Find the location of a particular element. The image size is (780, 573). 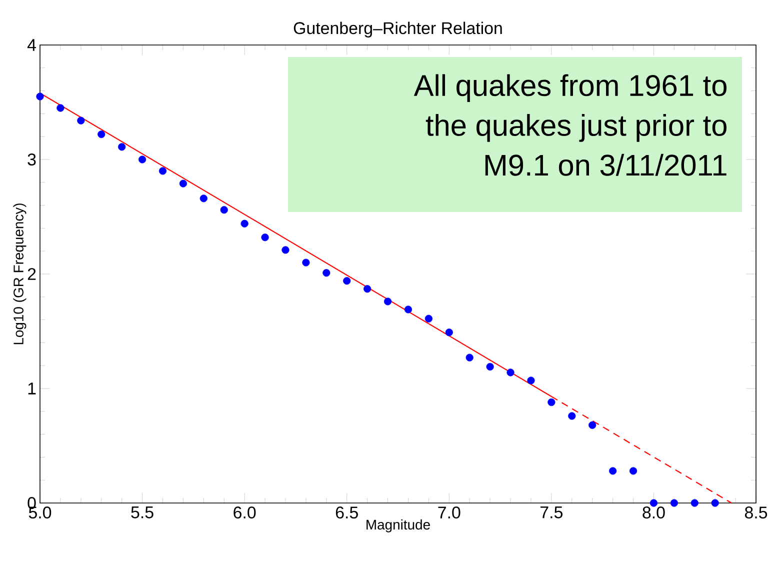

x-tick-label: 8.0 is located at coordinates (653, 512).